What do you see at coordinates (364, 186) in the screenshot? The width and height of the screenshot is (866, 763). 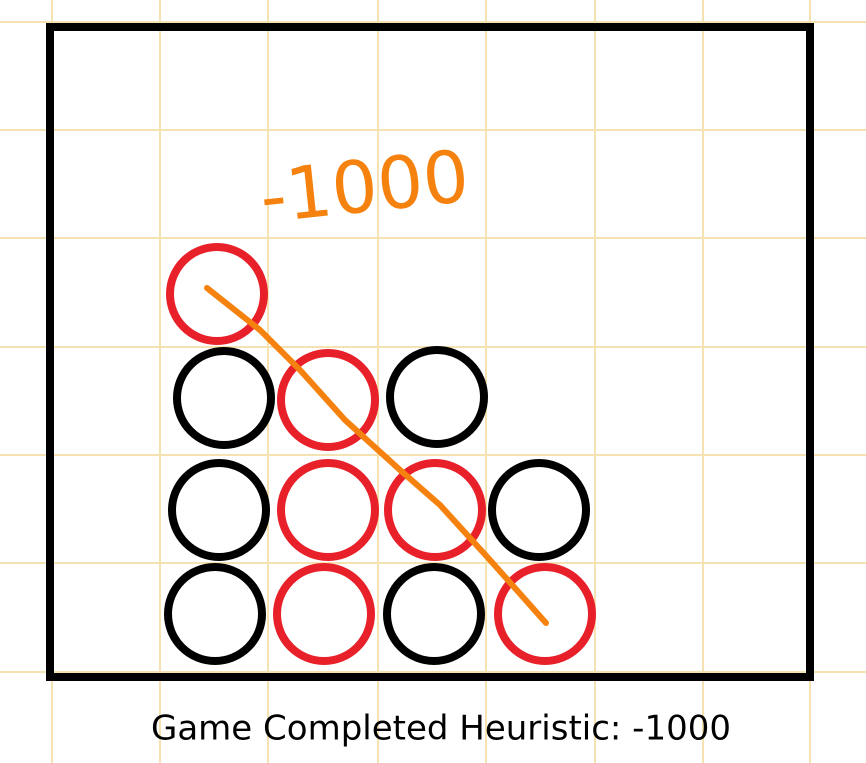 I see `annotation: -1000` at bounding box center [364, 186].